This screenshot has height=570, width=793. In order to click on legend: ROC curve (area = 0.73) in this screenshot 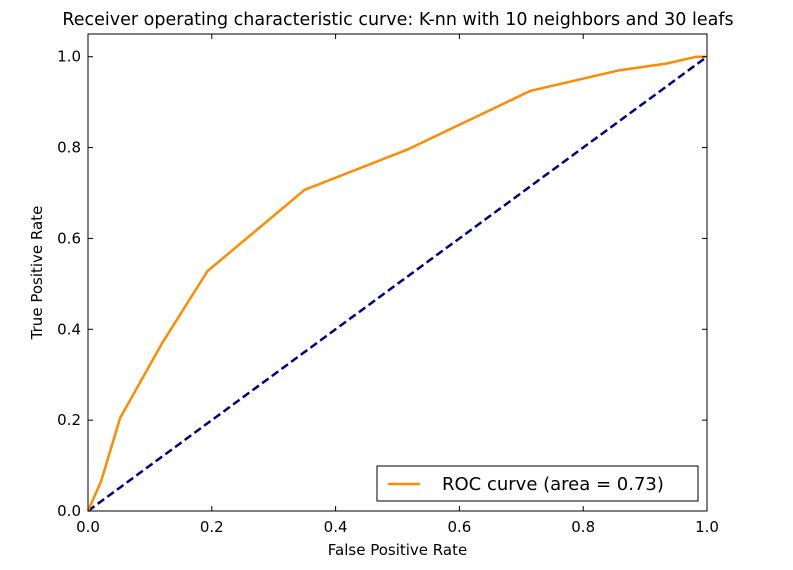, I will do `click(537, 483)`.